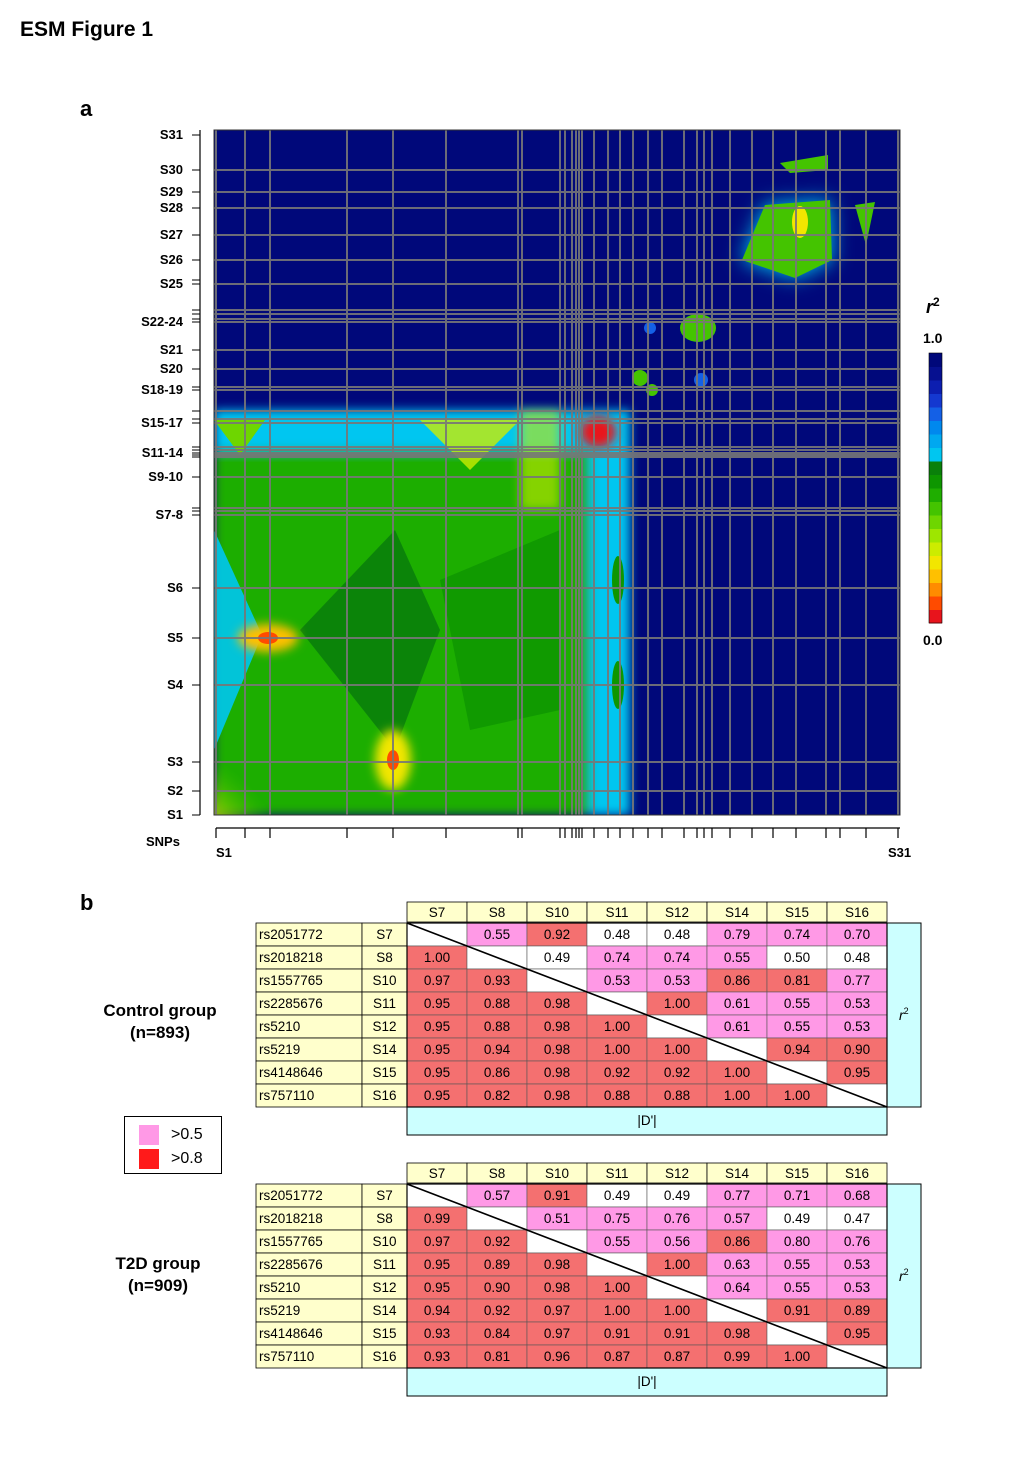 The image size is (1024, 1479). What do you see at coordinates (737, 1173) in the screenshot?
I see `col-header: S14` at bounding box center [737, 1173].